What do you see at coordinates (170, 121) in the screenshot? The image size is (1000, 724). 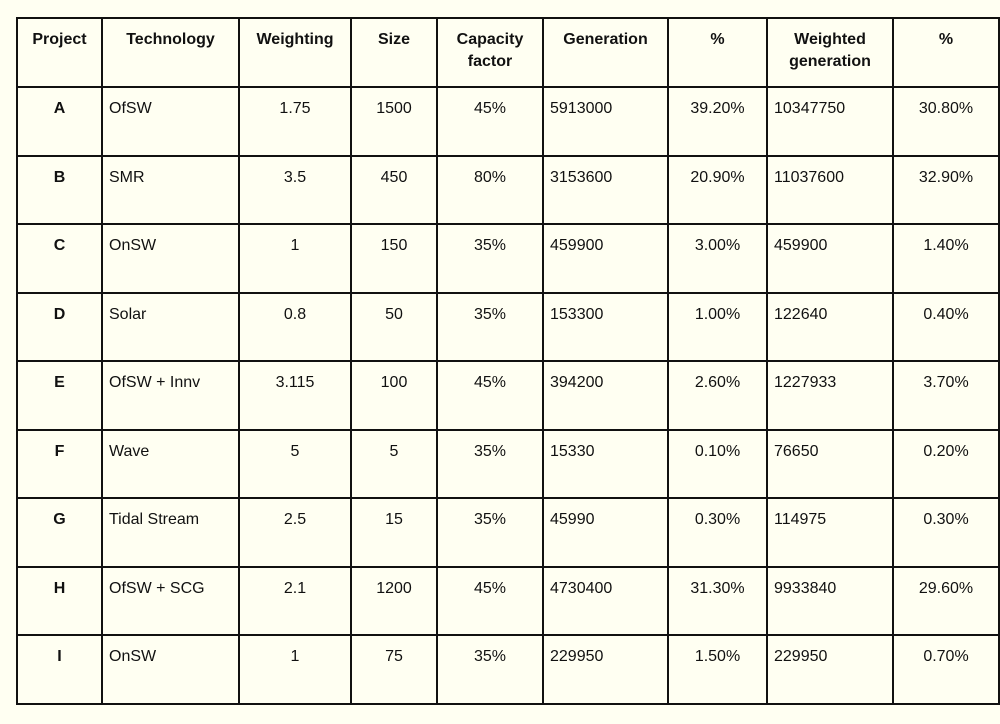 I see `table-cell: OfSW` at bounding box center [170, 121].